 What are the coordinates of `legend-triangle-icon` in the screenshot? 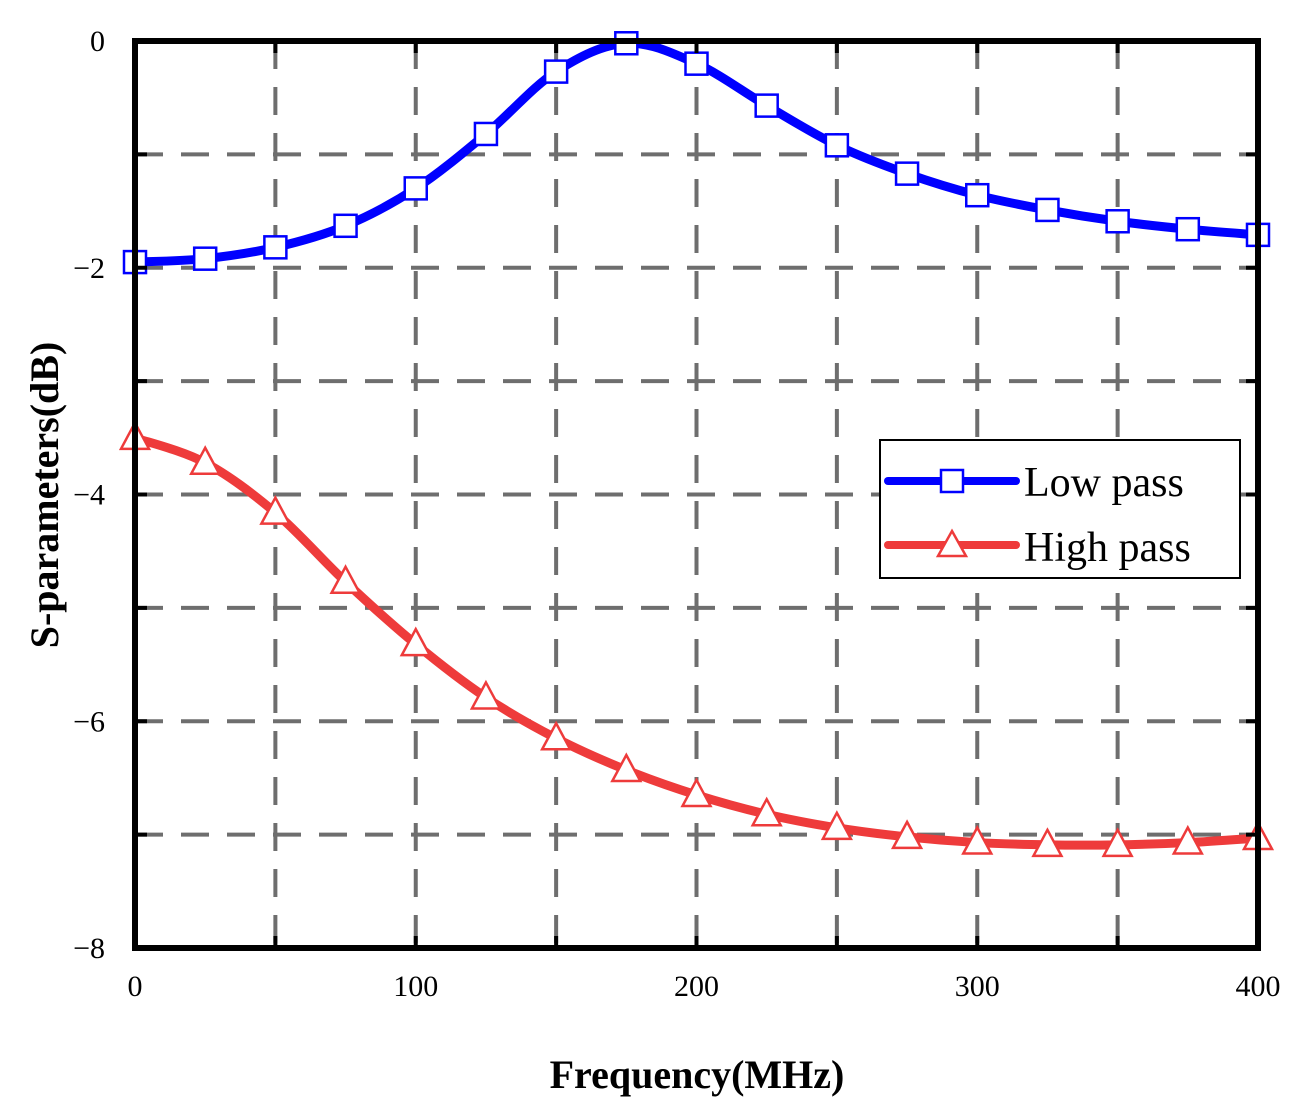 It's located at (952, 543).